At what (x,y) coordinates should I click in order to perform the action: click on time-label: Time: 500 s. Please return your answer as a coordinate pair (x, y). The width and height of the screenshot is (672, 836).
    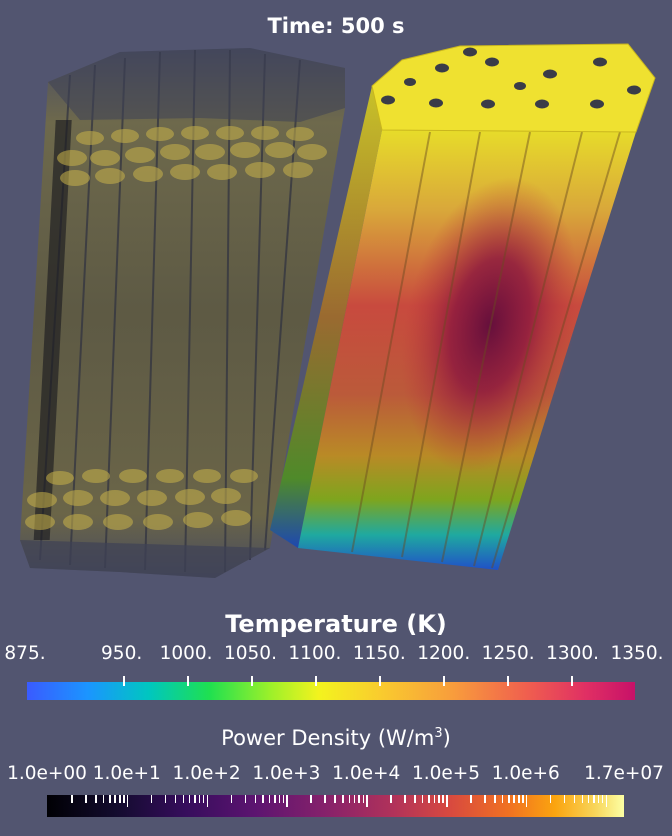
    Looking at the image, I should click on (336, 26).